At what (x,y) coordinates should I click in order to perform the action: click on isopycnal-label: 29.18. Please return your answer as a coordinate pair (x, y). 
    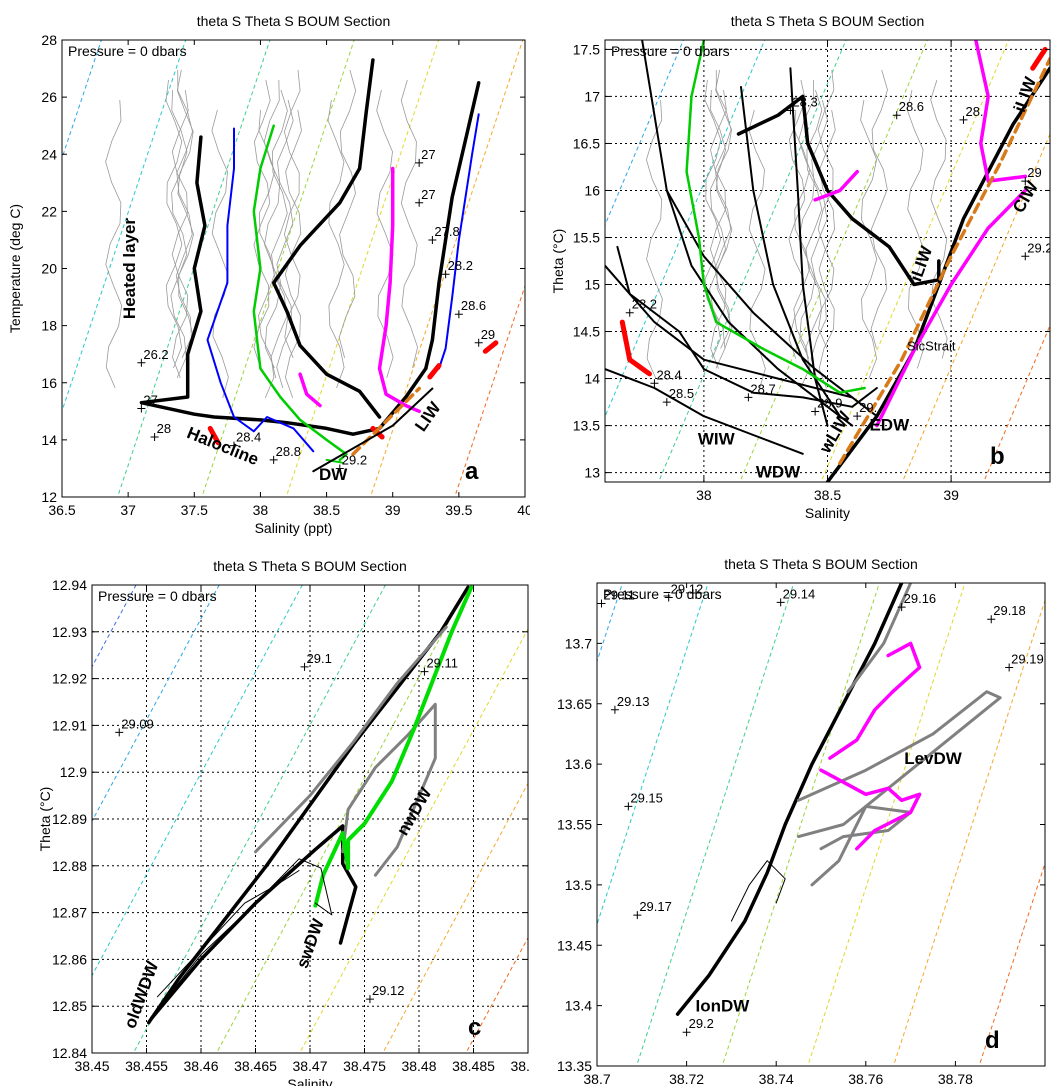
    Looking at the image, I should click on (1009, 610).